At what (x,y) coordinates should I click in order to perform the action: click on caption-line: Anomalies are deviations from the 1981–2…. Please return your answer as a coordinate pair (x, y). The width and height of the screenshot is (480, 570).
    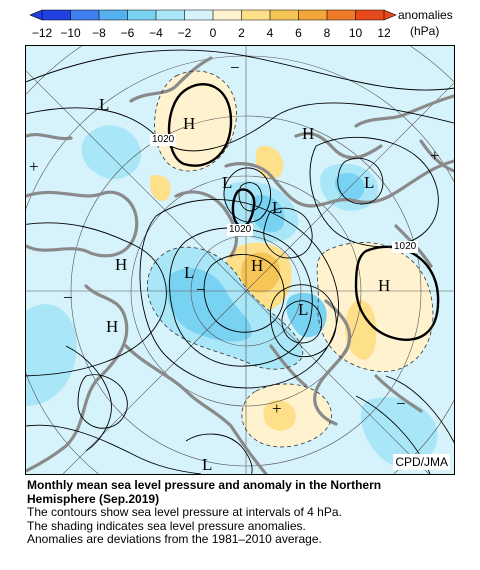
    Looking at the image, I should click on (174, 539).